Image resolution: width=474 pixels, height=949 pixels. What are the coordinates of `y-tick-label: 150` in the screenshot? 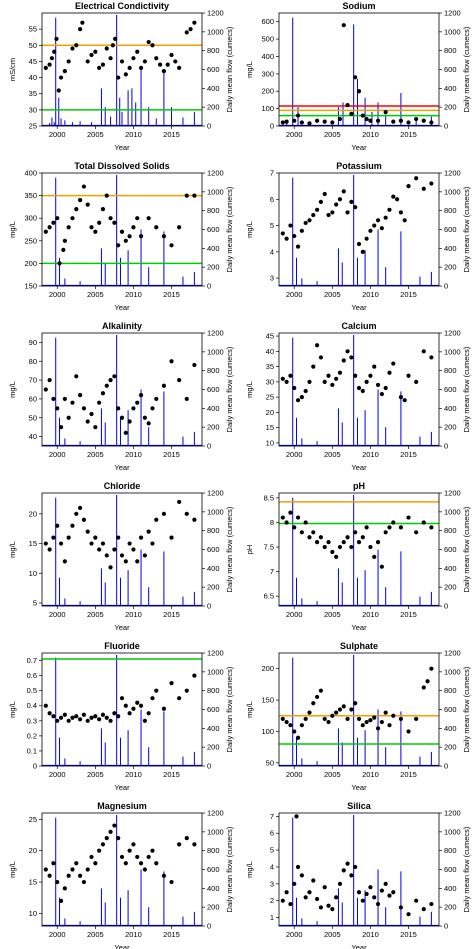 It's located at (30, 286).